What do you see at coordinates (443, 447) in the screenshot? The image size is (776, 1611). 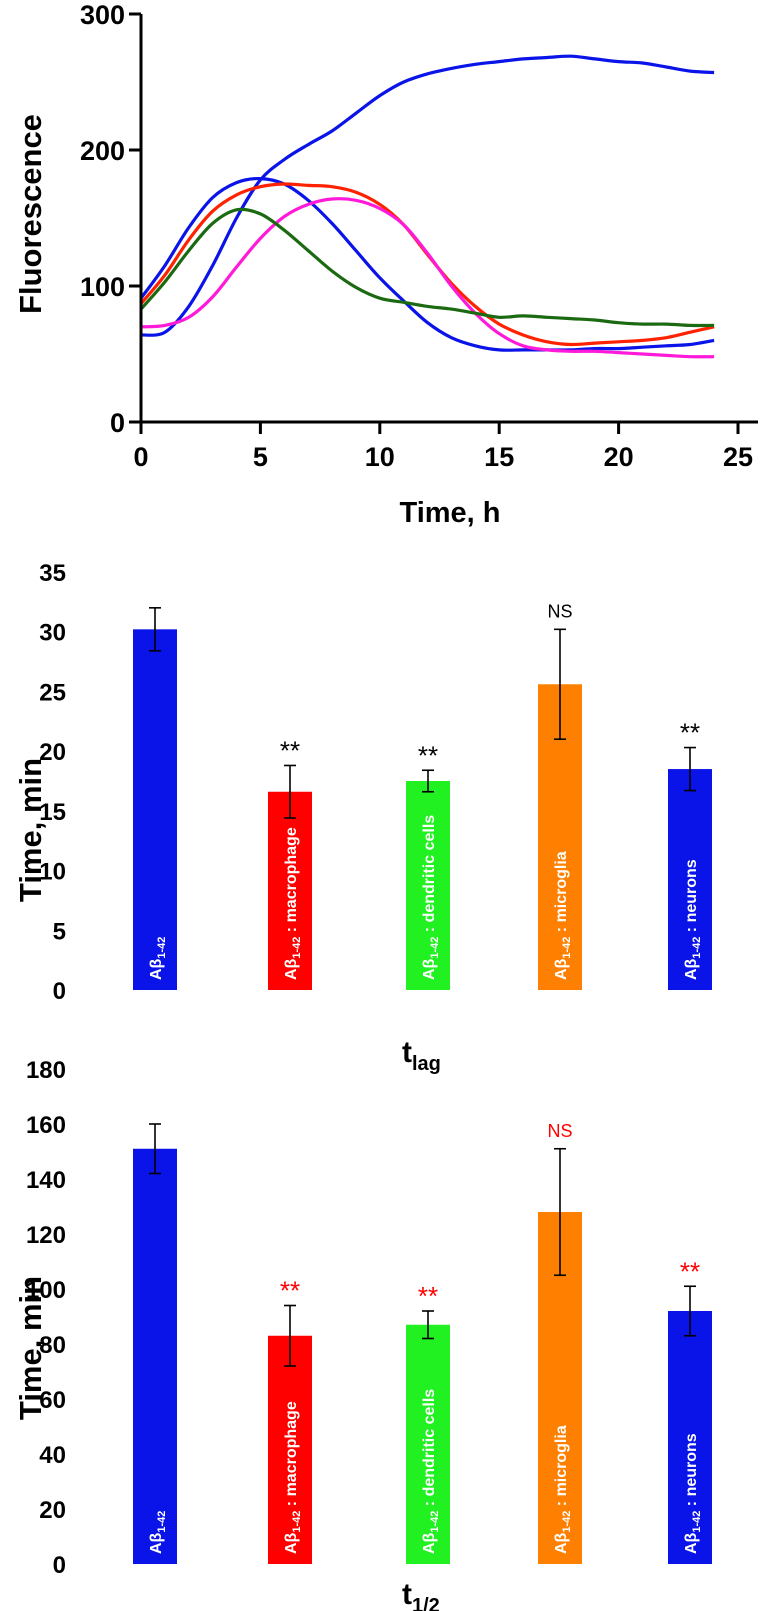 I see `line-x-ticks: 0 5 10 15 20 25` at bounding box center [443, 447].